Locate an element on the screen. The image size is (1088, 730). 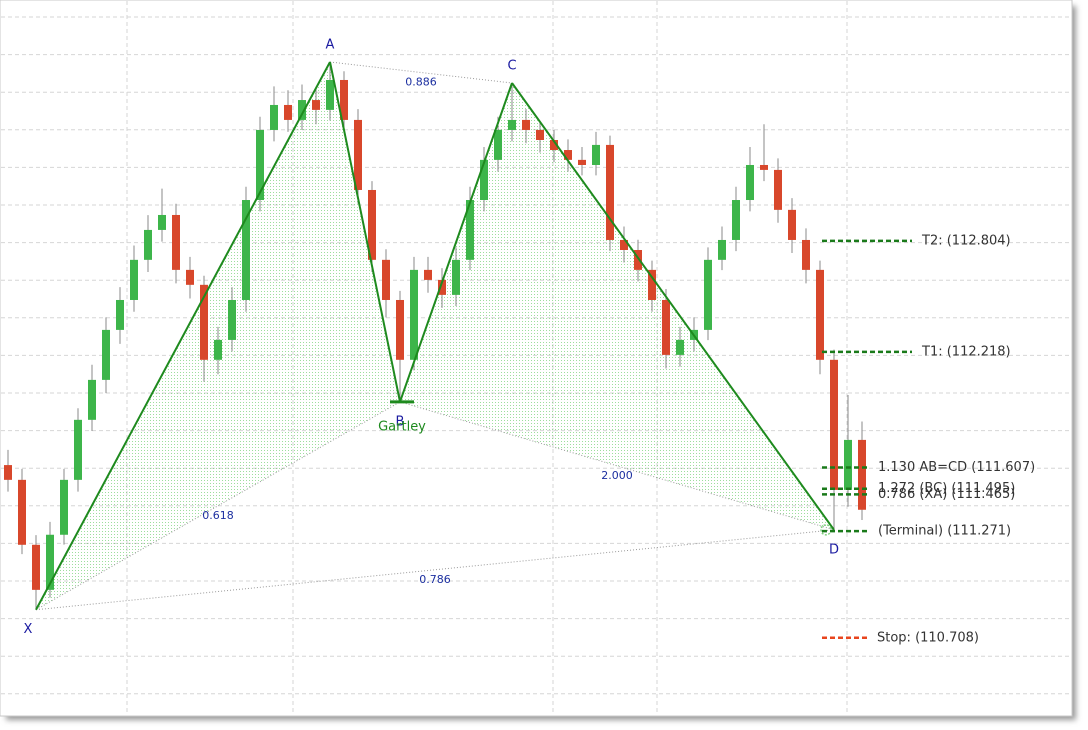
level-label: T1: (112.218) is located at coordinates (966, 351).